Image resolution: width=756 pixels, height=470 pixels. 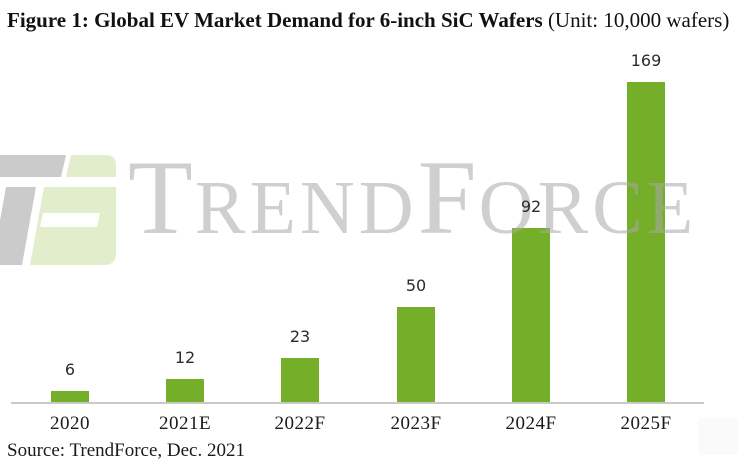 What do you see at coordinates (306, 208) in the screenshot?
I see `watermark-letters: REND` at bounding box center [306, 208].